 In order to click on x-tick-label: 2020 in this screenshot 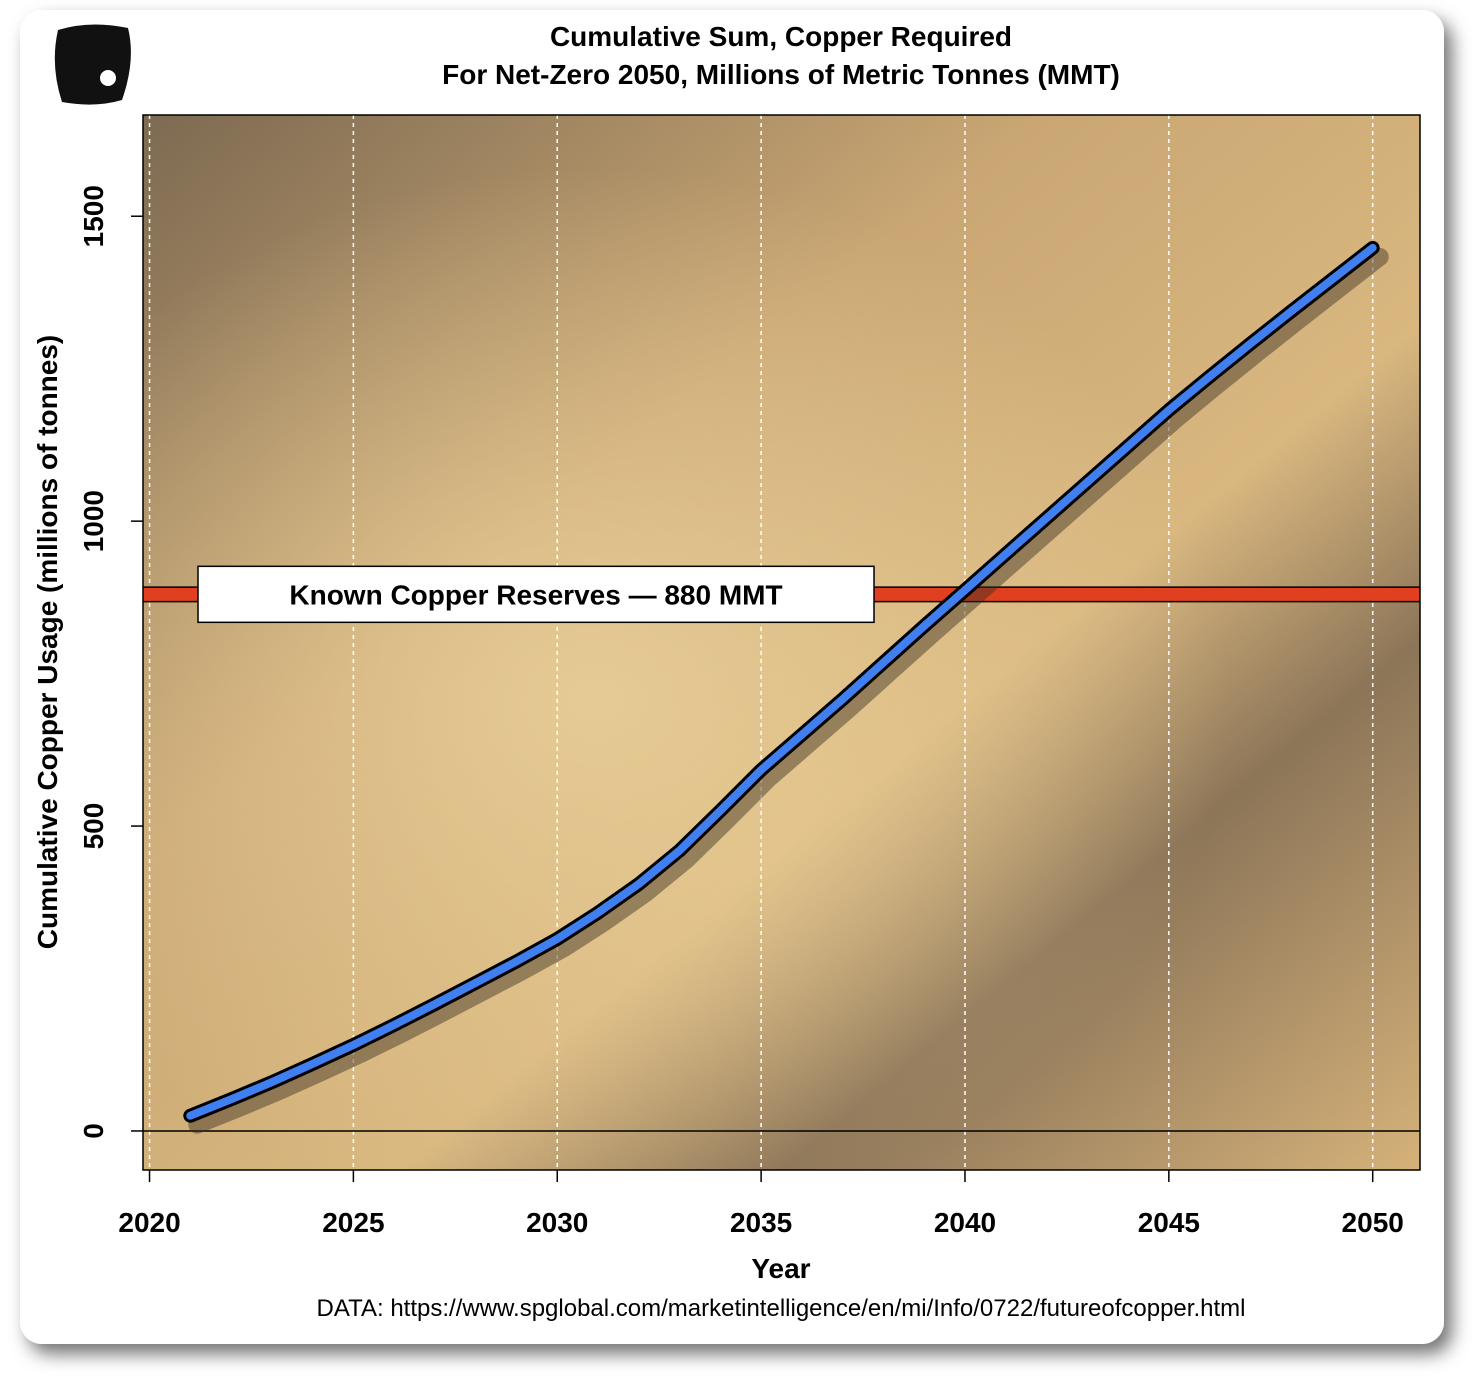, I will do `click(149, 1222)`.